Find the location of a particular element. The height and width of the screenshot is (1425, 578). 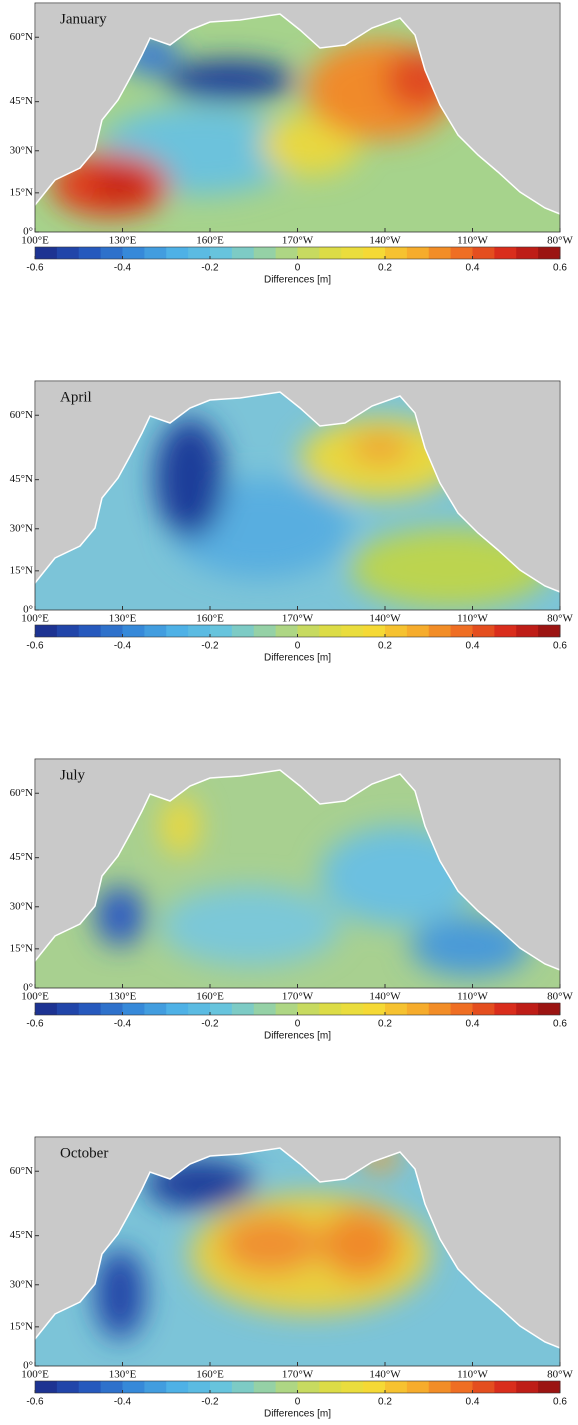

colorbar-tick-label: 0 is located at coordinates (298, 646).